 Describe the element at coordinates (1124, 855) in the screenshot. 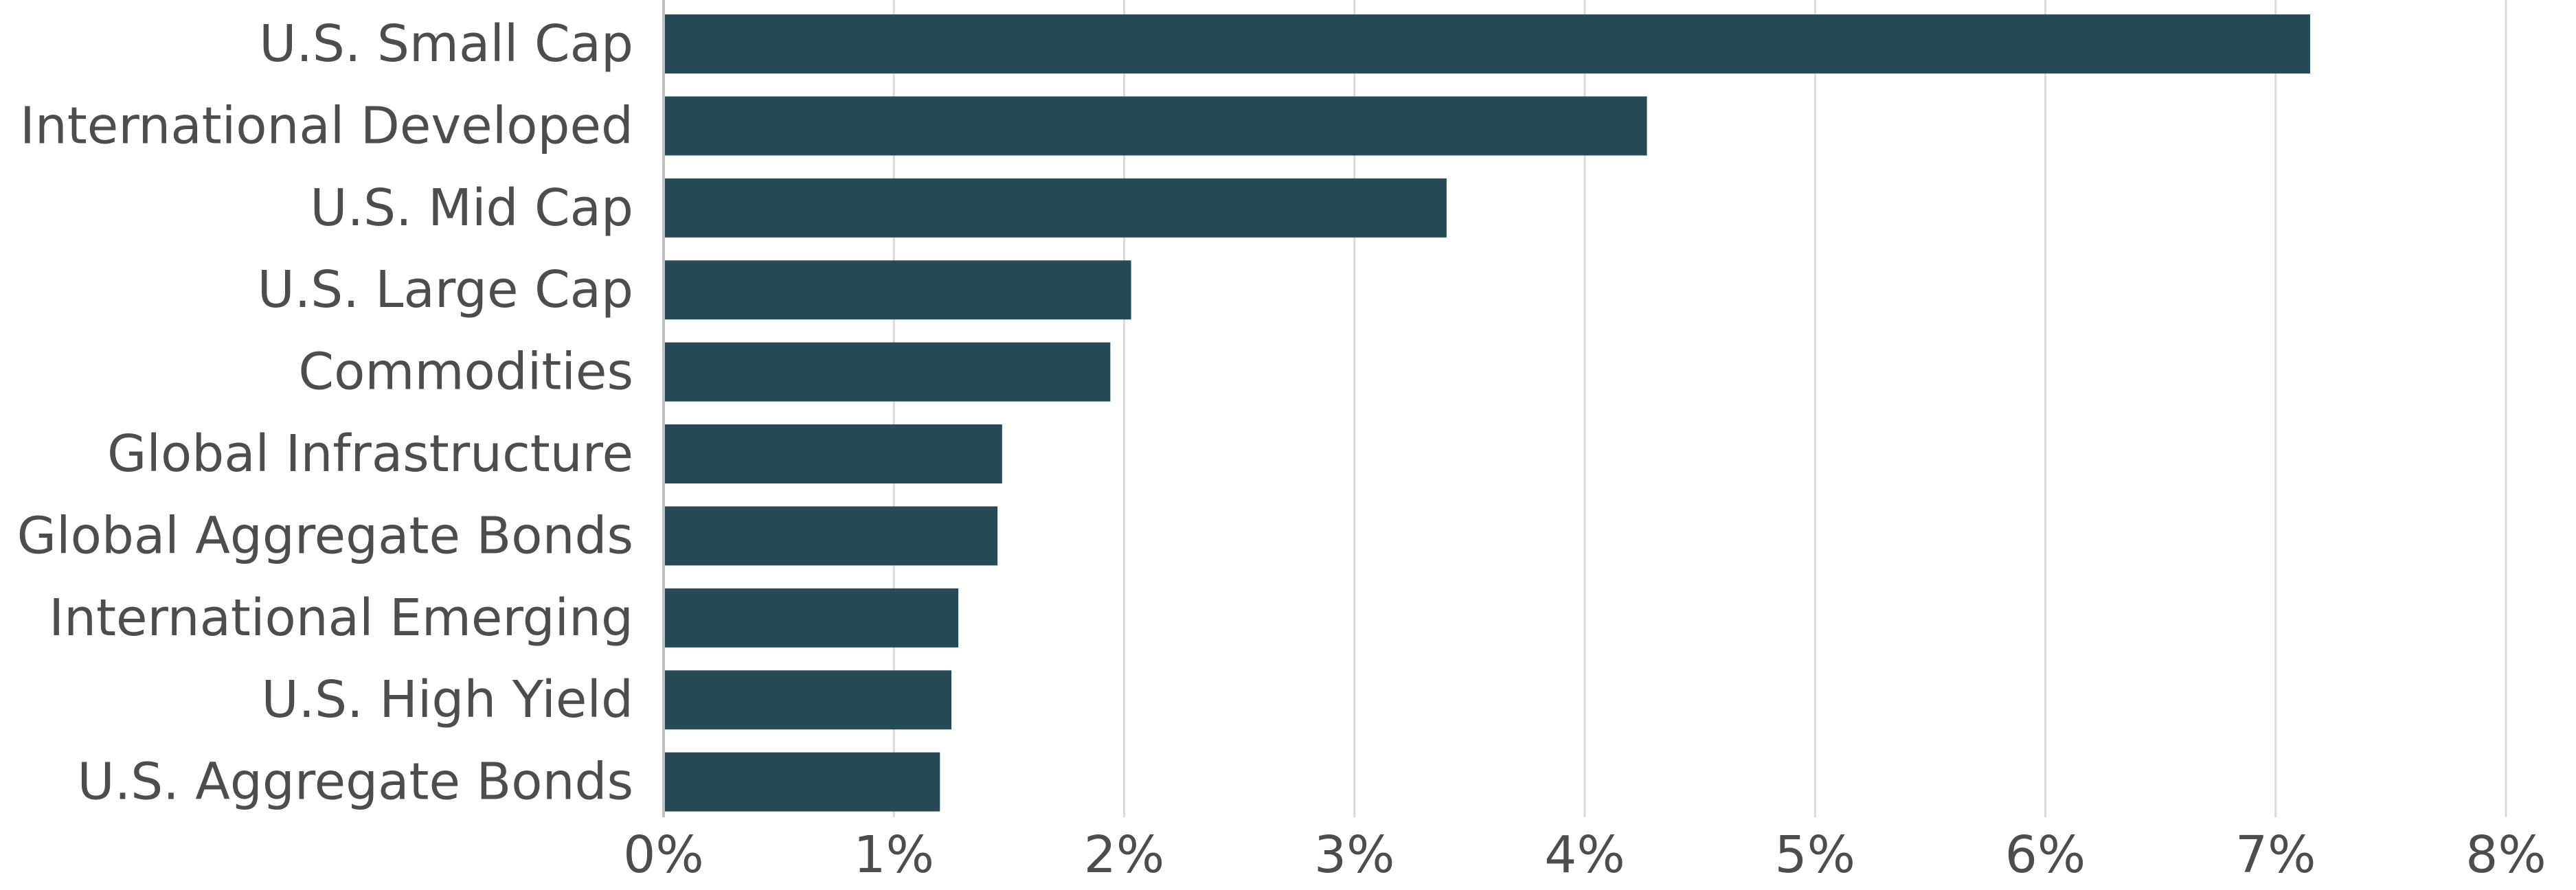

I see `x-tick-label: 2%` at that location.